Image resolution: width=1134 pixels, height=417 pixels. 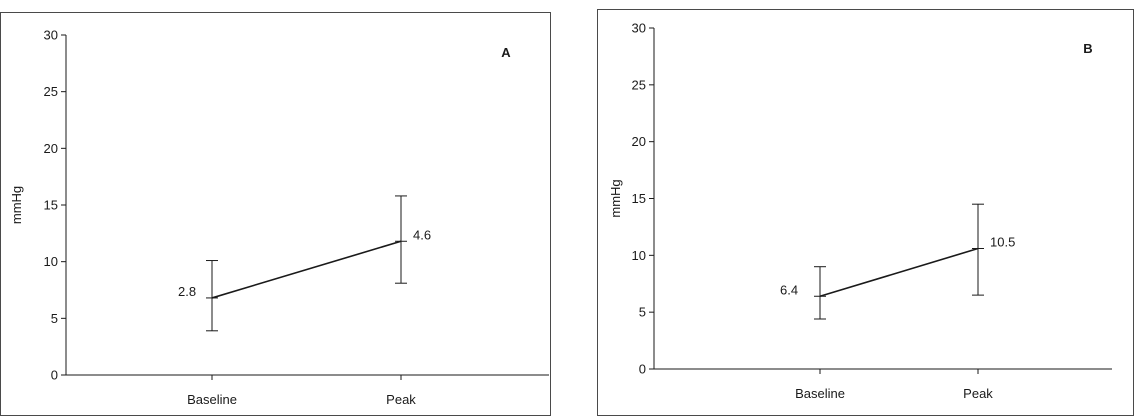 What do you see at coordinates (639, 84) in the screenshot?
I see `chart-b-y-tick-label: 25` at bounding box center [639, 84].